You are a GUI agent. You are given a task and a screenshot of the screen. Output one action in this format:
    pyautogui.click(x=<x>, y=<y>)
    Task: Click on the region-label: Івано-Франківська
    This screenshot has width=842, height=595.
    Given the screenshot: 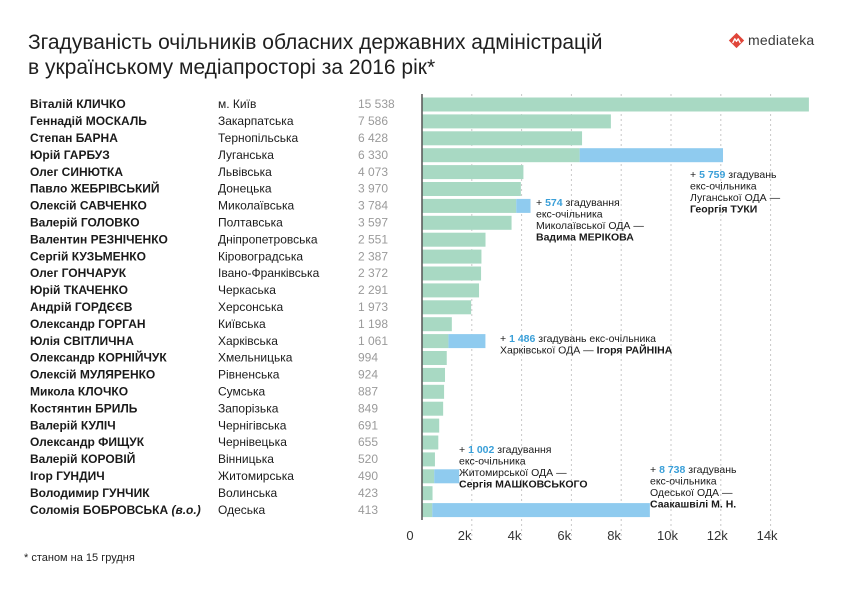 What is the action you would take?
    pyautogui.click(x=269, y=273)
    